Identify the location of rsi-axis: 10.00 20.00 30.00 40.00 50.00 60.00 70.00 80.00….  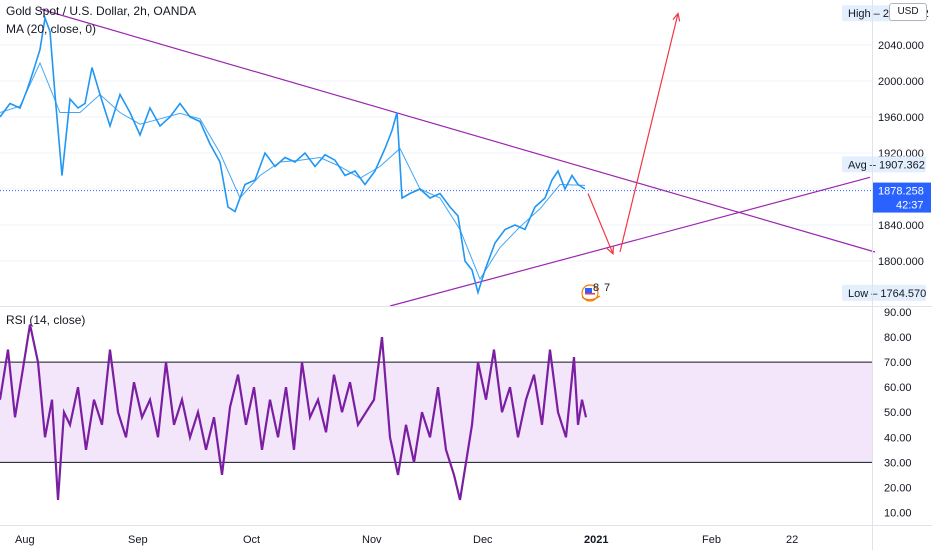
(898, 413).